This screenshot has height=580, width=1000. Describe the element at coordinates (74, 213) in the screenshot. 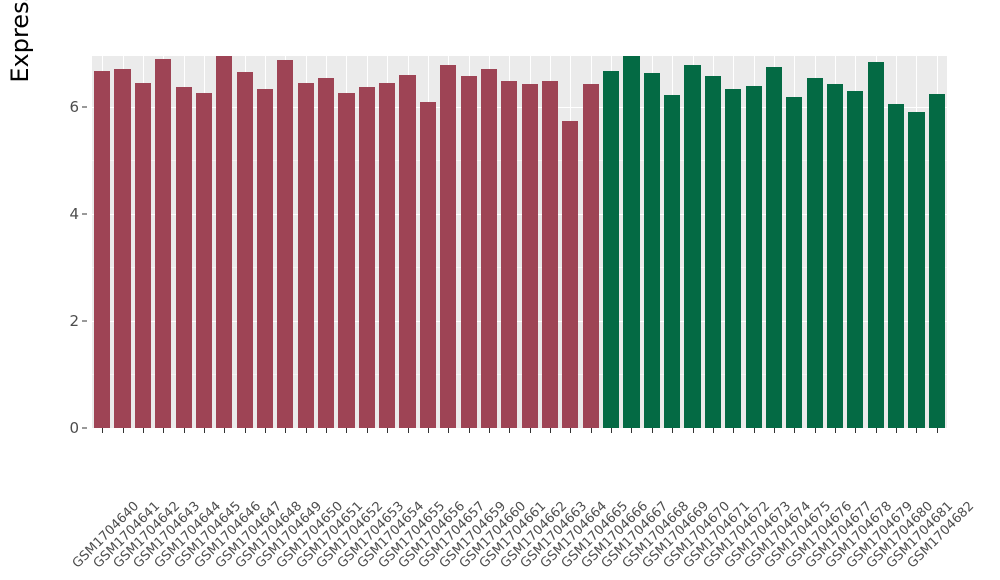

I see `y-axis-tick-label: 4` at that location.